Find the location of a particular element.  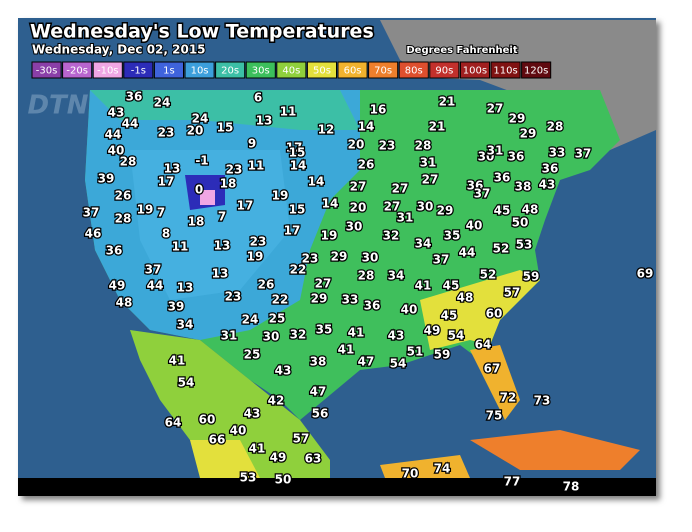

legend-label: 1s is located at coordinates (169, 71).